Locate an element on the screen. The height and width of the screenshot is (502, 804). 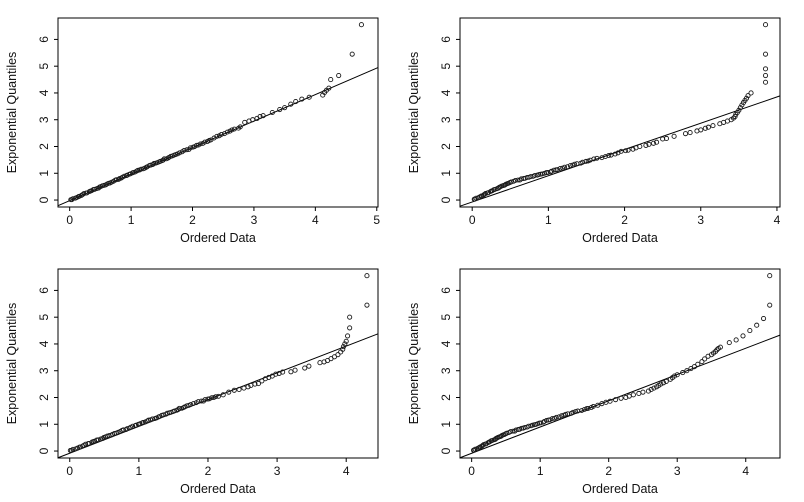
y-tick-label: 5 is located at coordinates (446, 317).